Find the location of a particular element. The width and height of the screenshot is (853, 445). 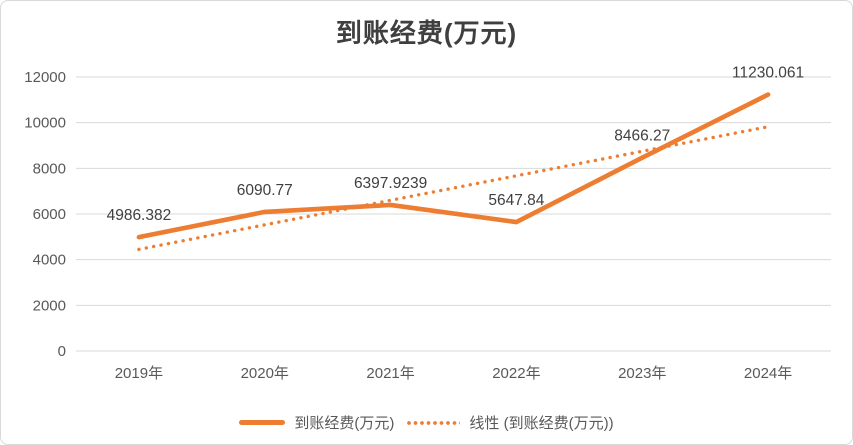

legend-item-trendline: 线性 (到账经费(万元)) is located at coordinates (510, 422).